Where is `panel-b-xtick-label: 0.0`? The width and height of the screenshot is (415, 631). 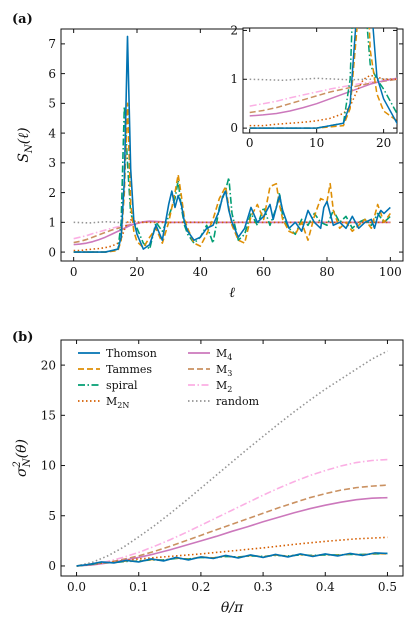 panel-b-xtick-label: 0.0 is located at coordinates (76, 587).